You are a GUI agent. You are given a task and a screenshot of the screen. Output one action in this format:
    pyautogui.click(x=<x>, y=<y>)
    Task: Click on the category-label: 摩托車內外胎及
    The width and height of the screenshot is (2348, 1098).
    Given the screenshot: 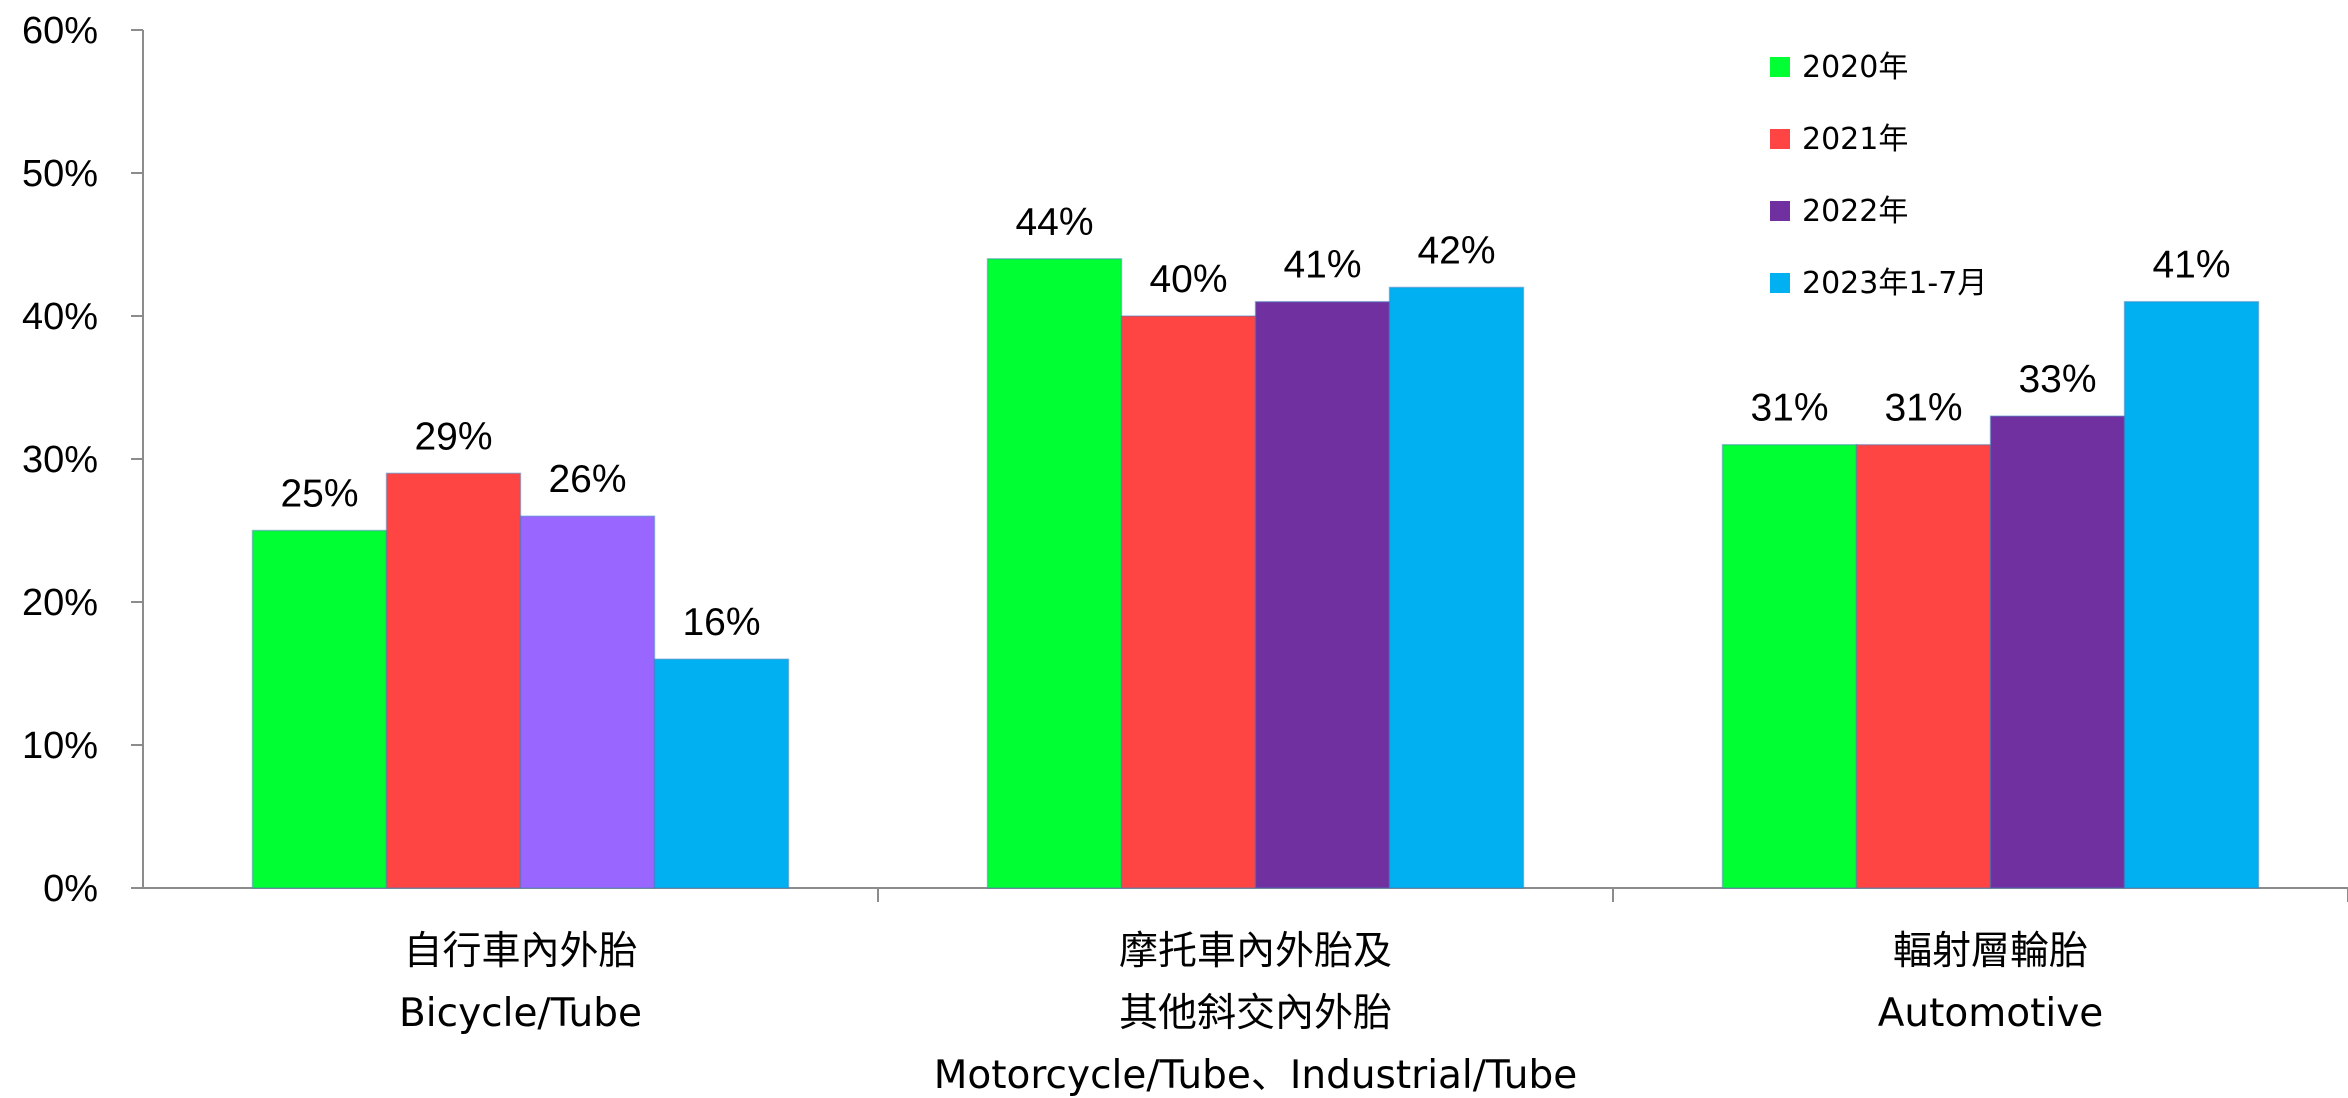 What is the action you would take?
    pyautogui.click(x=1255, y=951)
    